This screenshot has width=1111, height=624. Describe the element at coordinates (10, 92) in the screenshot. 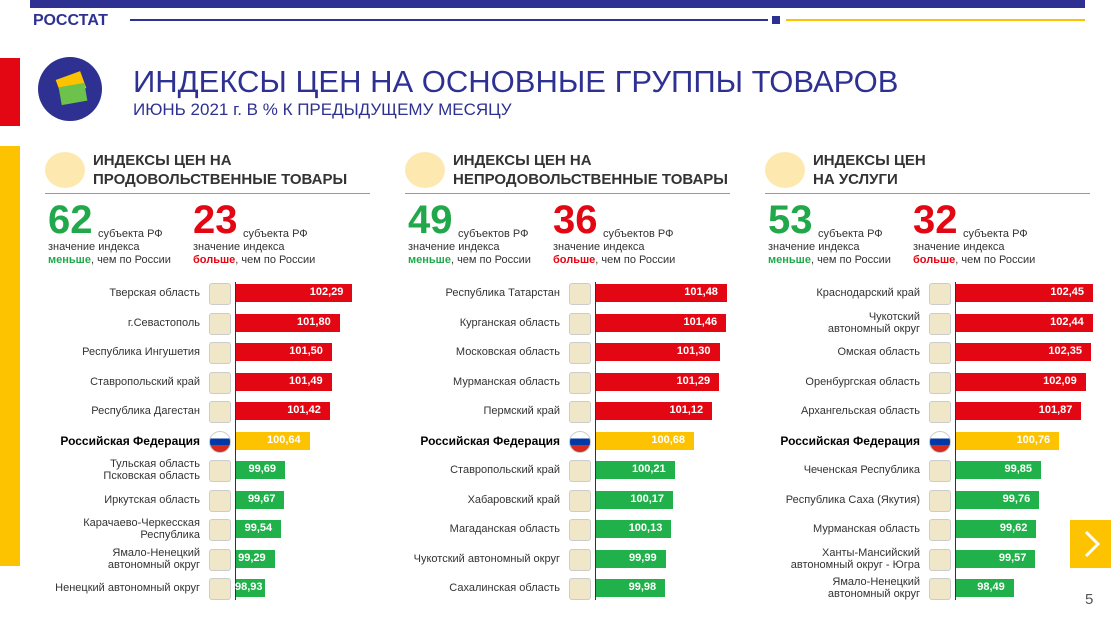

I see `accent` at that location.